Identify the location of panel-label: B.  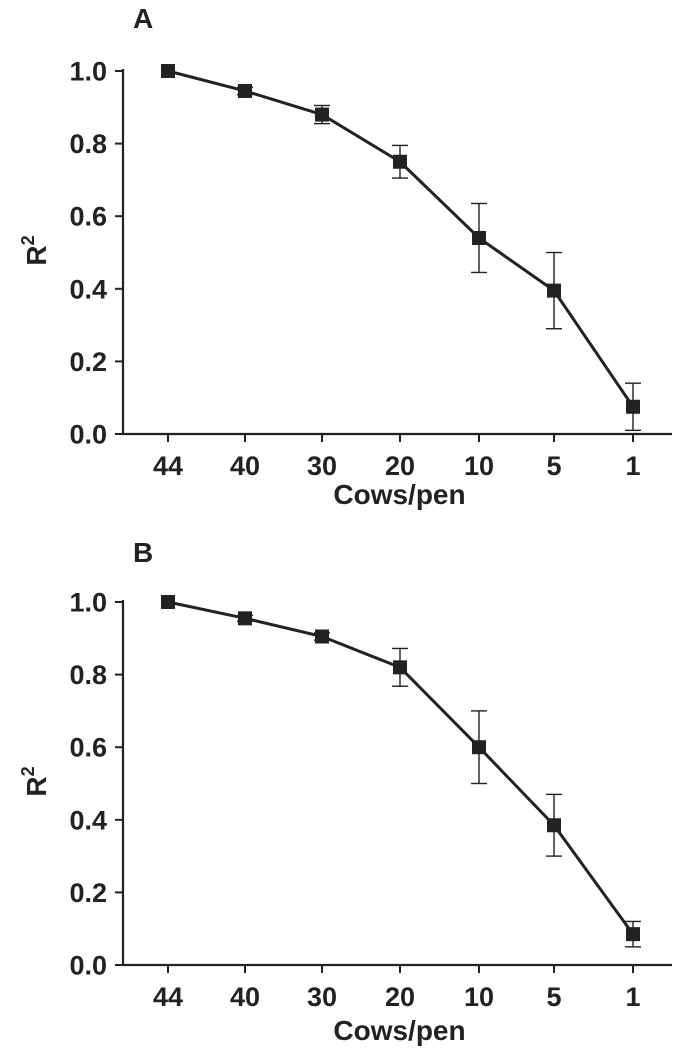
(143, 552).